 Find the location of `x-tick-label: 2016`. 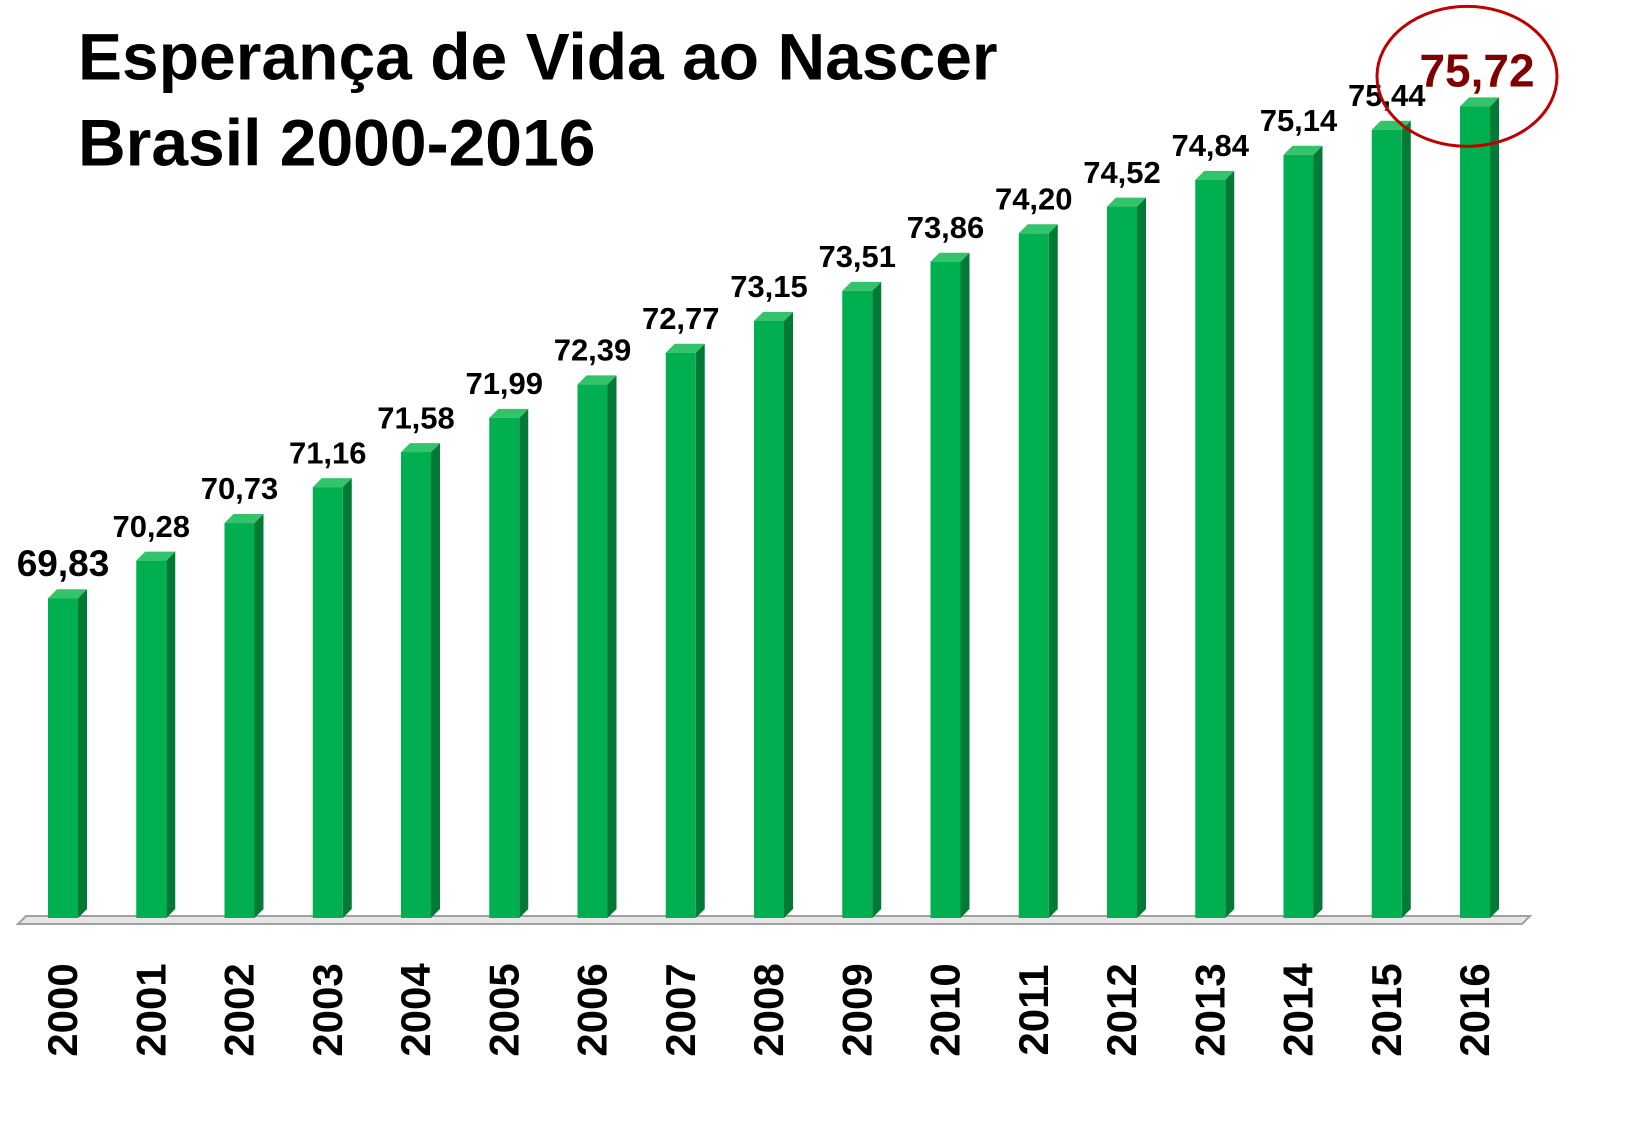

x-tick-label: 2016 is located at coordinates (1474, 1009).